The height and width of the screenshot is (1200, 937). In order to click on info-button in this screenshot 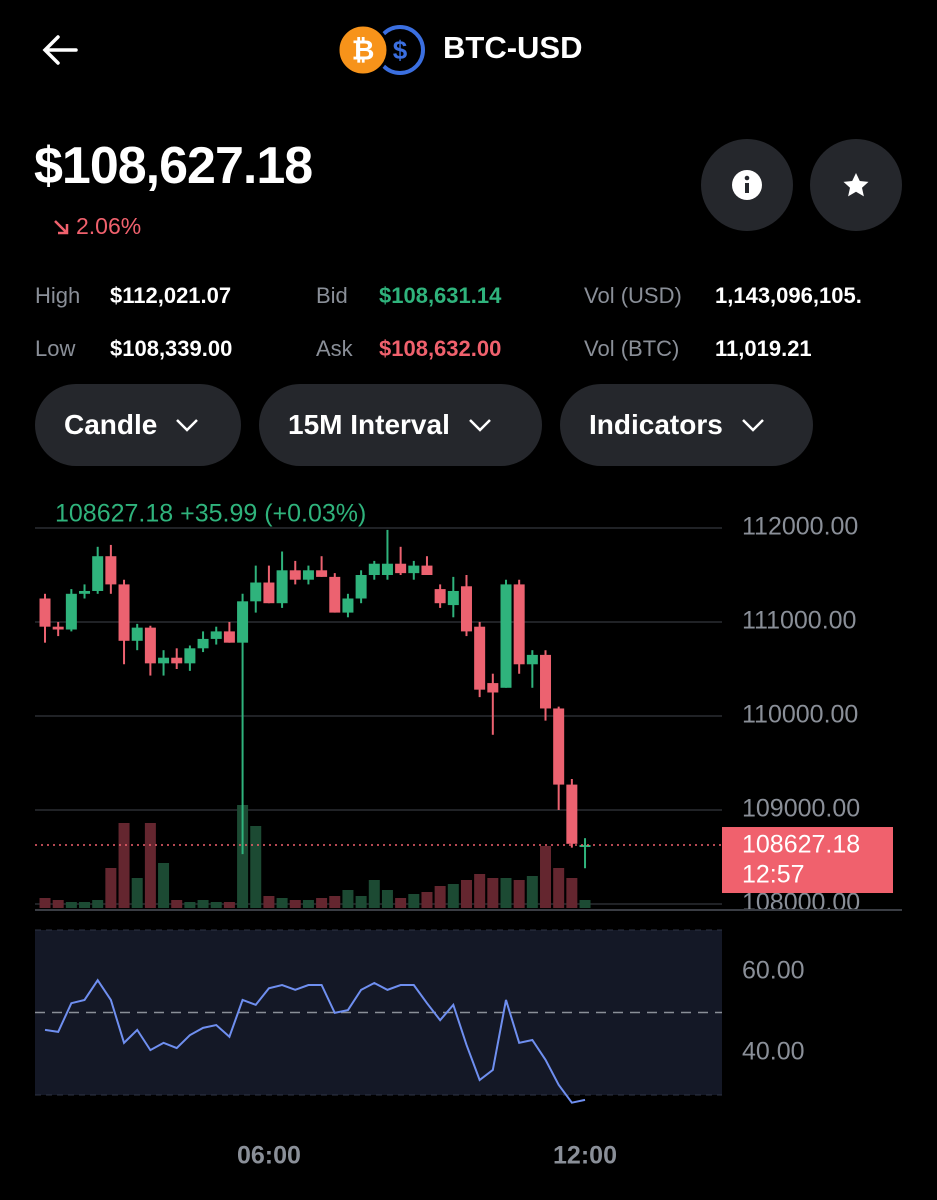, I will do `click(747, 185)`.